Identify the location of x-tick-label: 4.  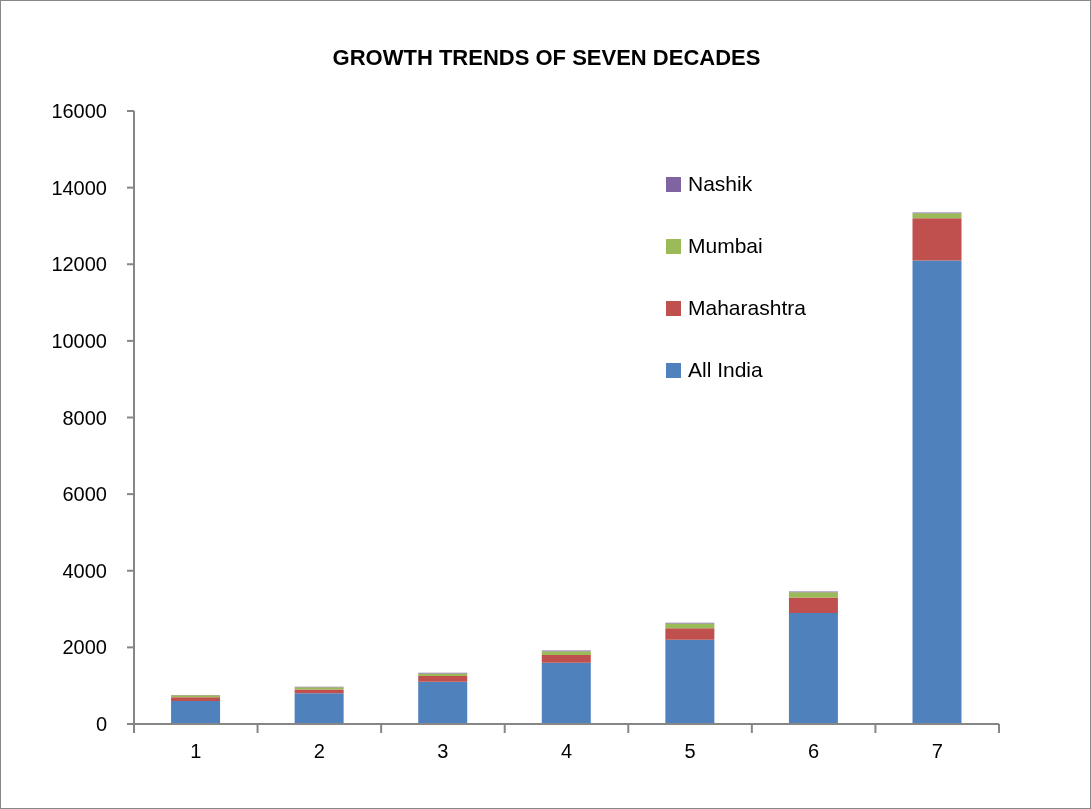
(566, 751).